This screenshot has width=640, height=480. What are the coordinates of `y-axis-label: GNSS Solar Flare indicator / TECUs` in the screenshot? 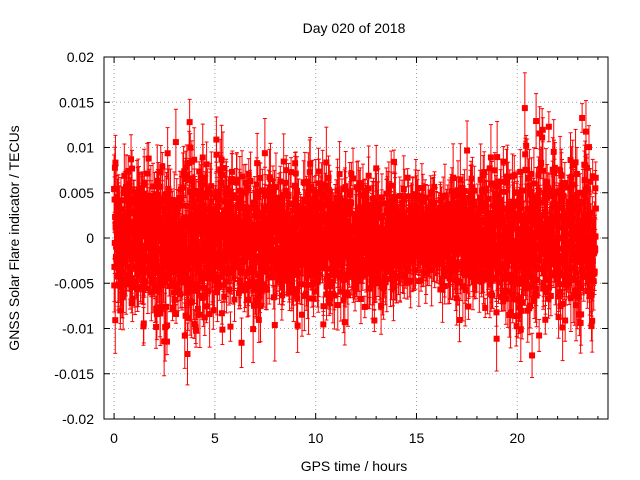 It's located at (14, 237).